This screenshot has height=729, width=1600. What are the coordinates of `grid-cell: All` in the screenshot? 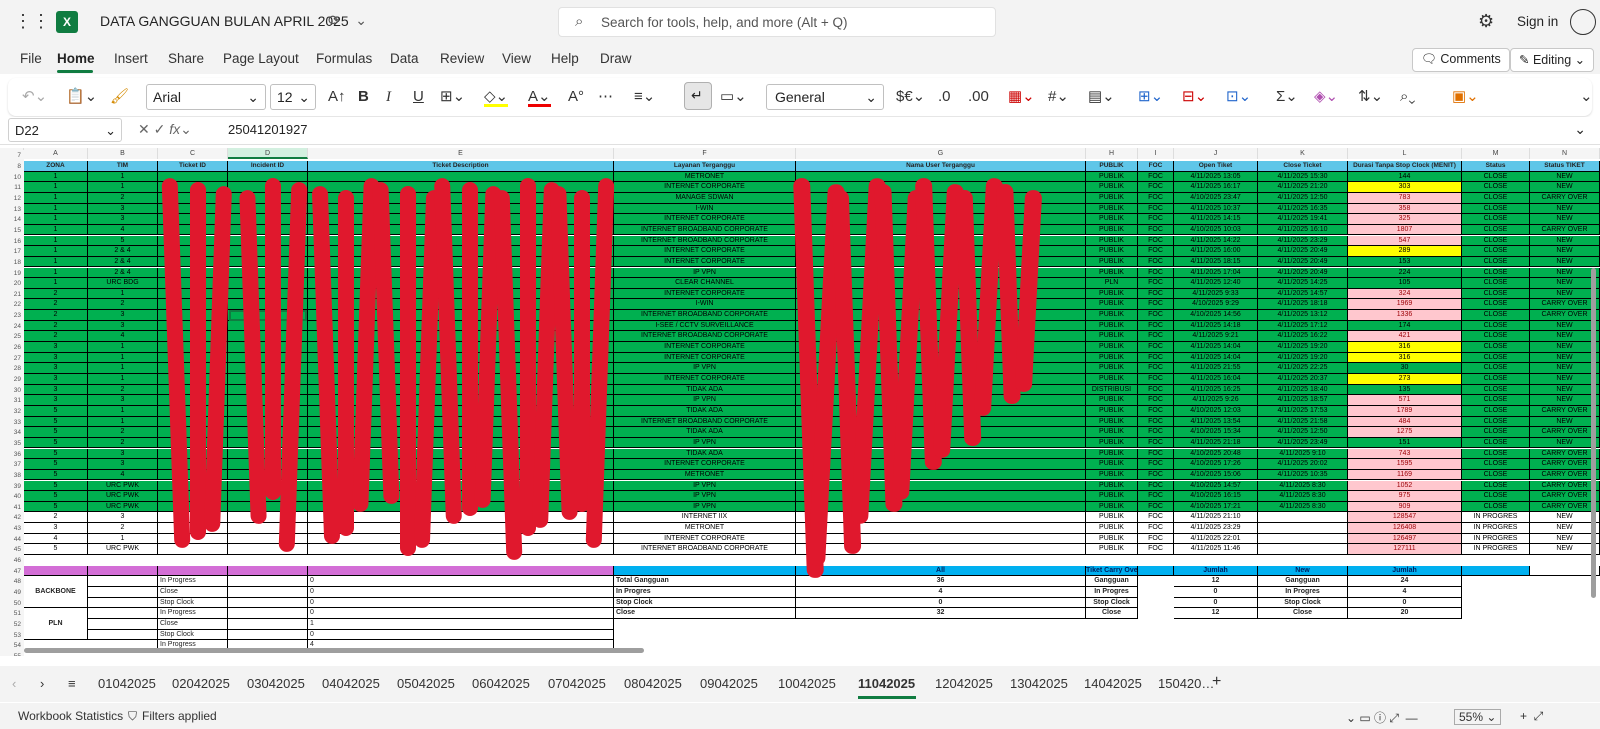 It's located at (941, 571).